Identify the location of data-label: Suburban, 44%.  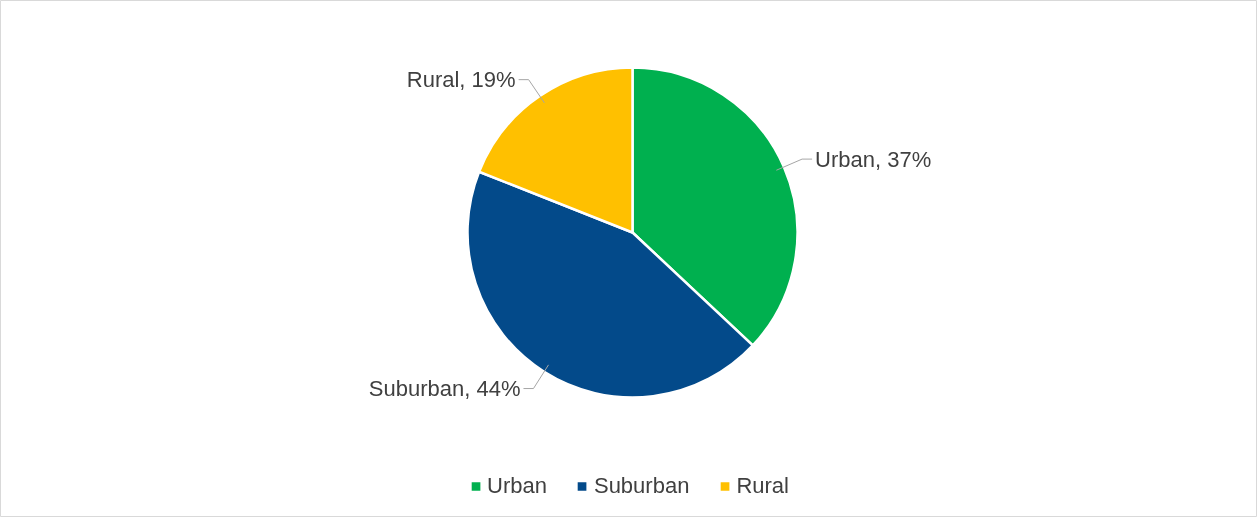
(444, 389).